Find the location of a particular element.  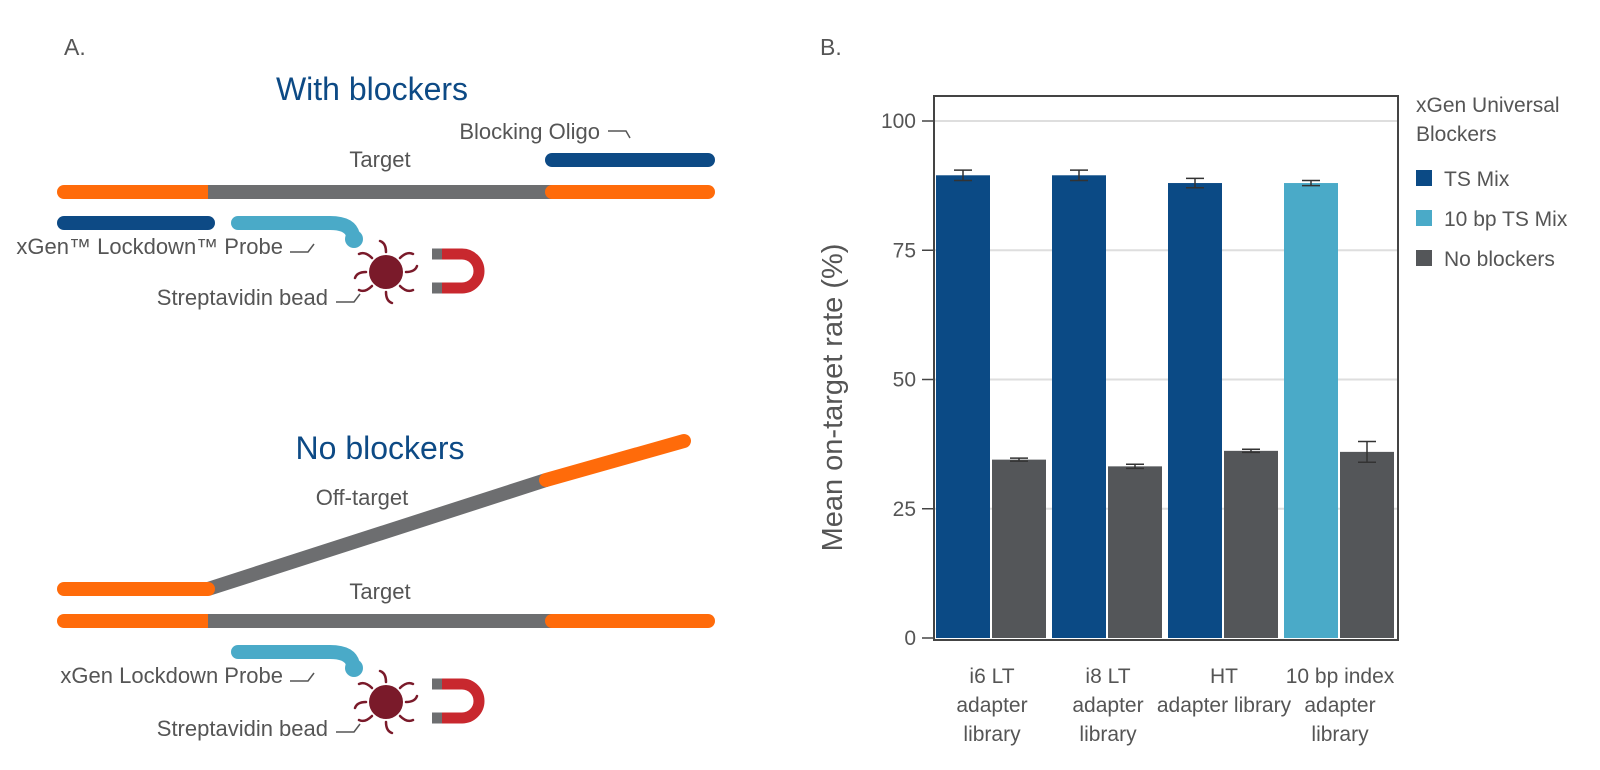

legend-title: xGen Universal Blockers is located at coordinates (1488, 120).